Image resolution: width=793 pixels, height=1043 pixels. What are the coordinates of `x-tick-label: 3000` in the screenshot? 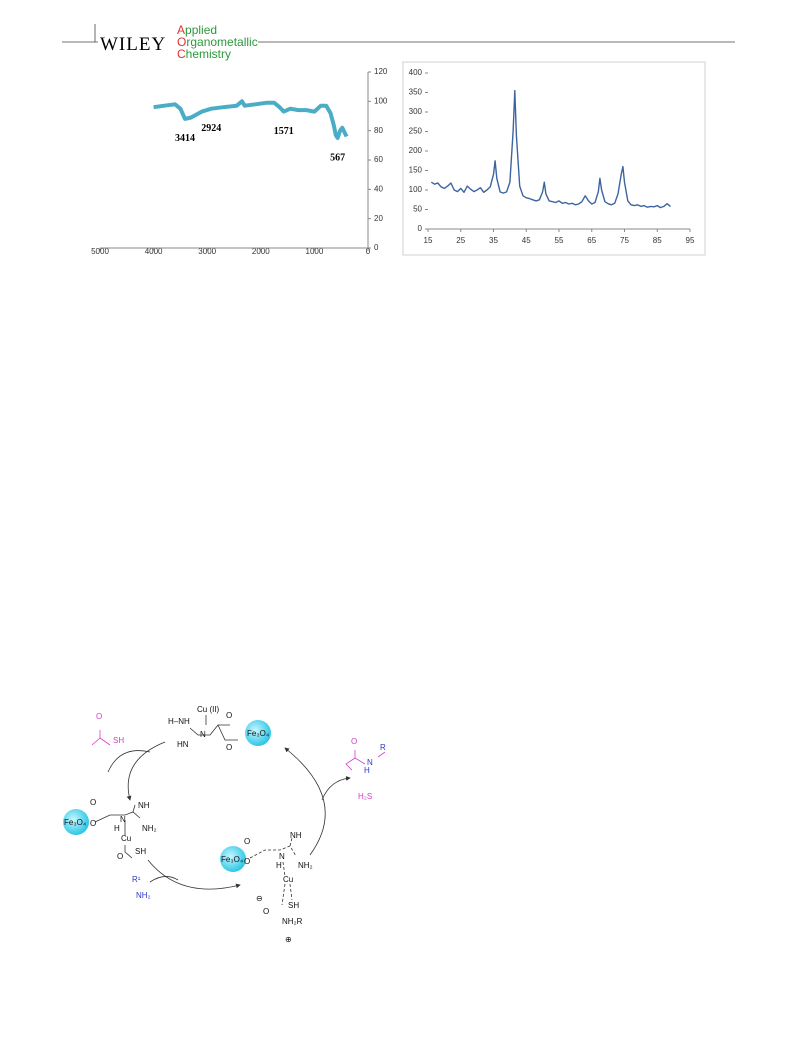 It's located at (207, 251).